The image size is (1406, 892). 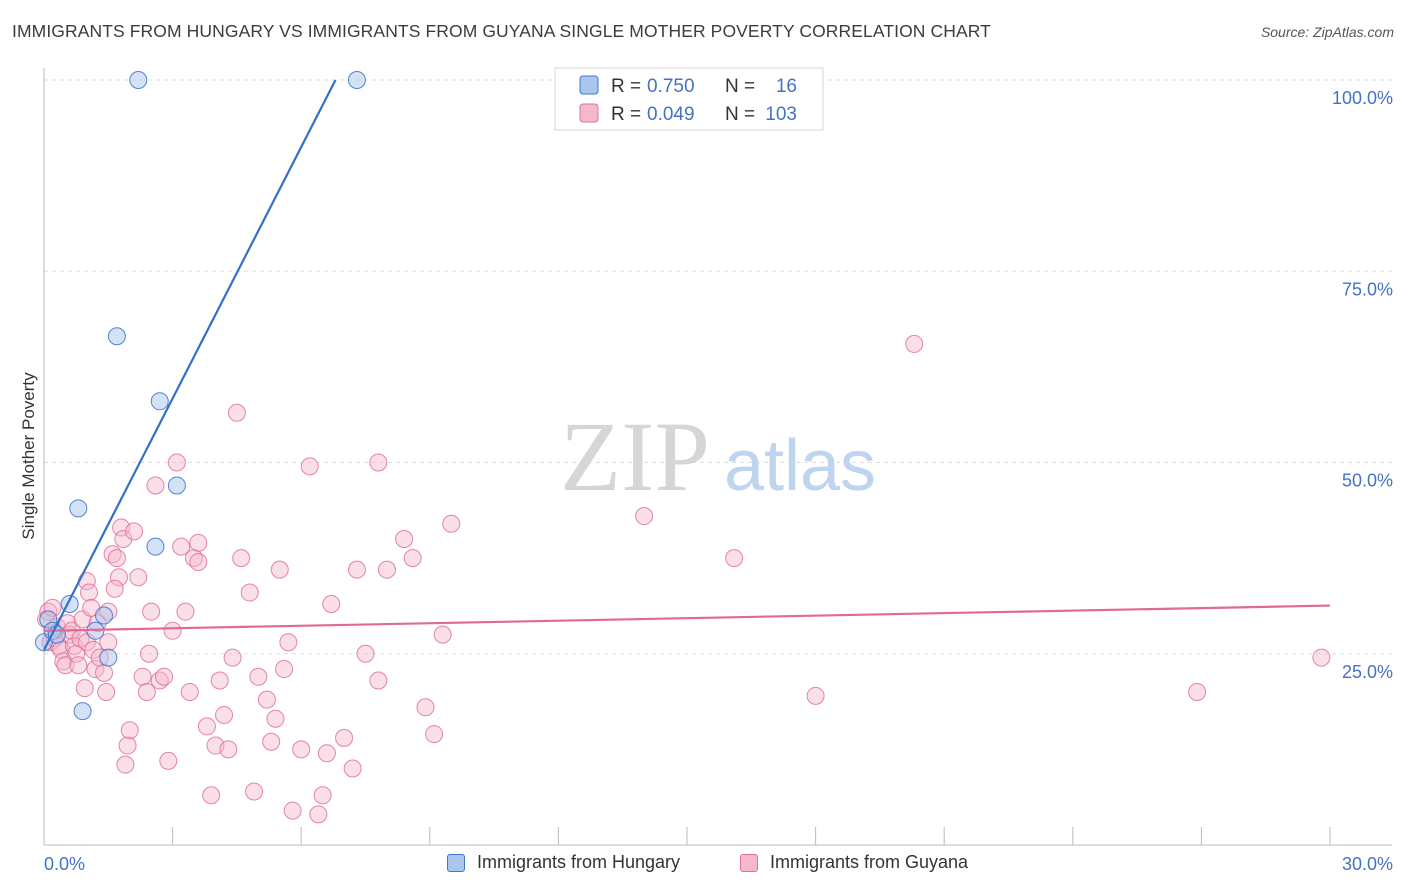 What do you see at coordinates (671, 86) in the screenshot?
I see `legend-r-value-hungary: 0.750` at bounding box center [671, 86].